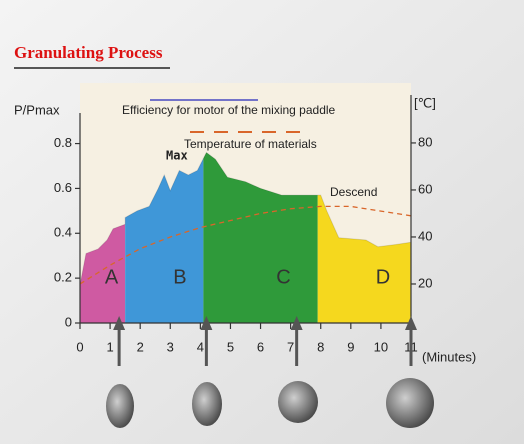 The width and height of the screenshot is (524, 444). What do you see at coordinates (245, 245) in the screenshot?
I see `temperature-line` at bounding box center [245, 245].